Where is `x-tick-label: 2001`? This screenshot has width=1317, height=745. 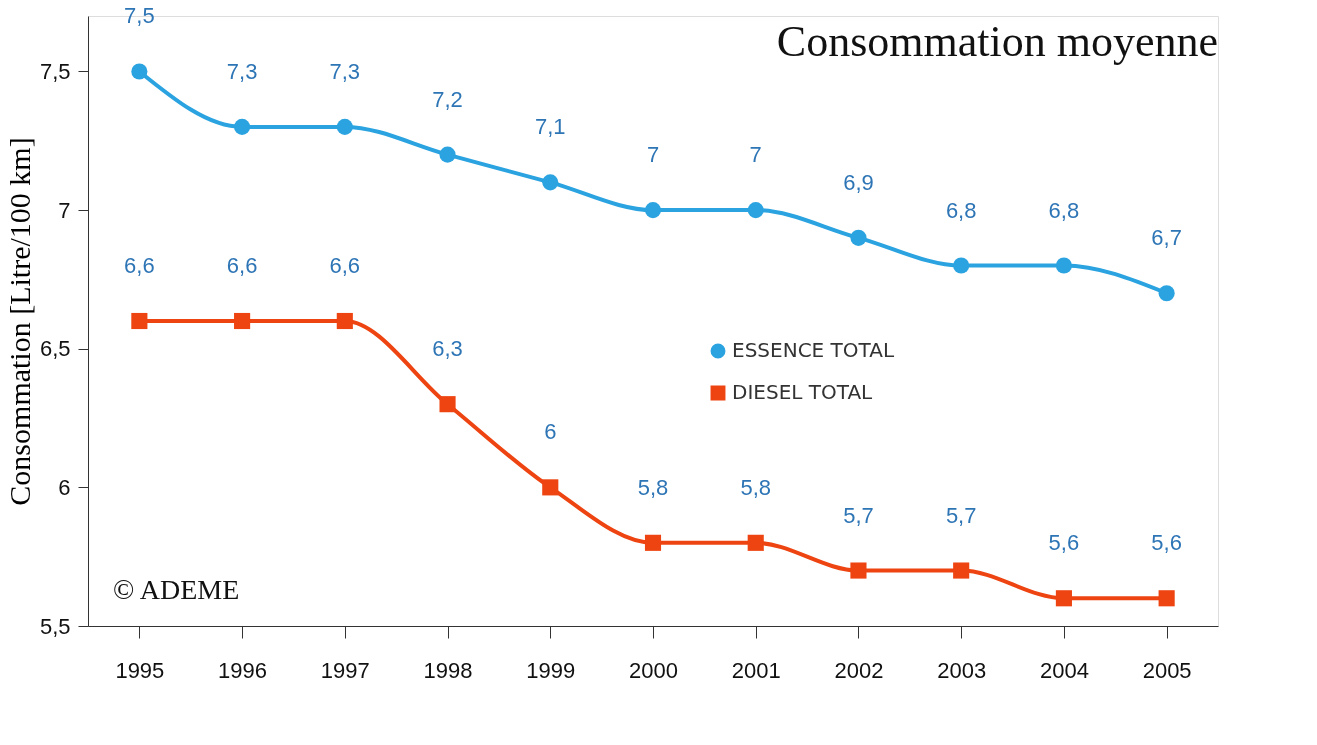
x-tick-label: 2001 is located at coordinates (756, 670).